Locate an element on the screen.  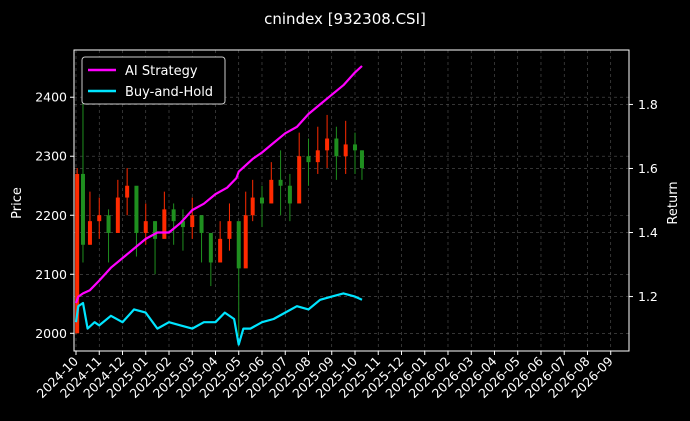
legend: AI Strategy Buy-and-Hold is located at coordinates (153, 80).